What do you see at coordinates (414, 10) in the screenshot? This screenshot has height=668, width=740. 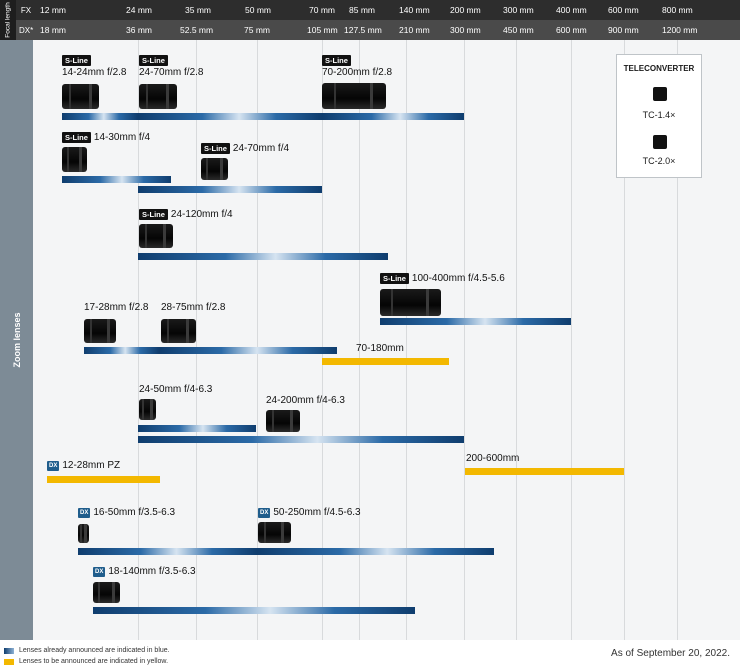 I see `fx-tick: 140 mm` at bounding box center [414, 10].